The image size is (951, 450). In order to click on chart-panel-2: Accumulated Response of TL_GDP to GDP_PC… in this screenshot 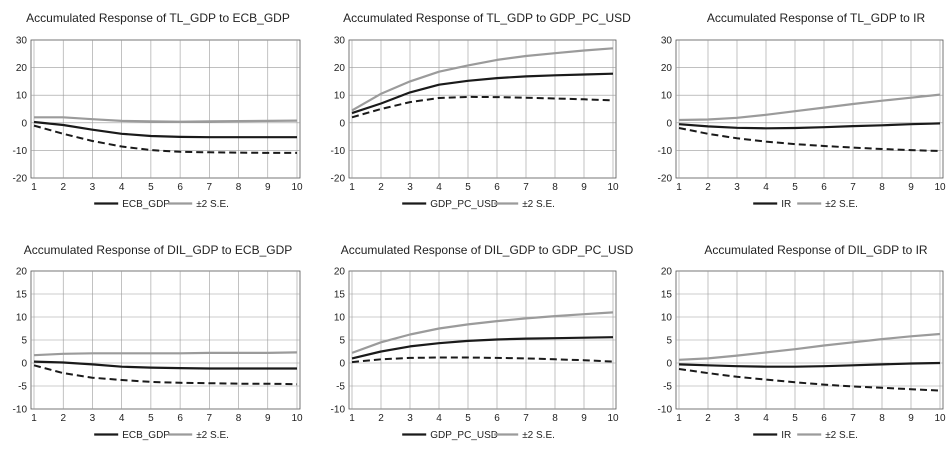, I will do `click(481, 110)`.